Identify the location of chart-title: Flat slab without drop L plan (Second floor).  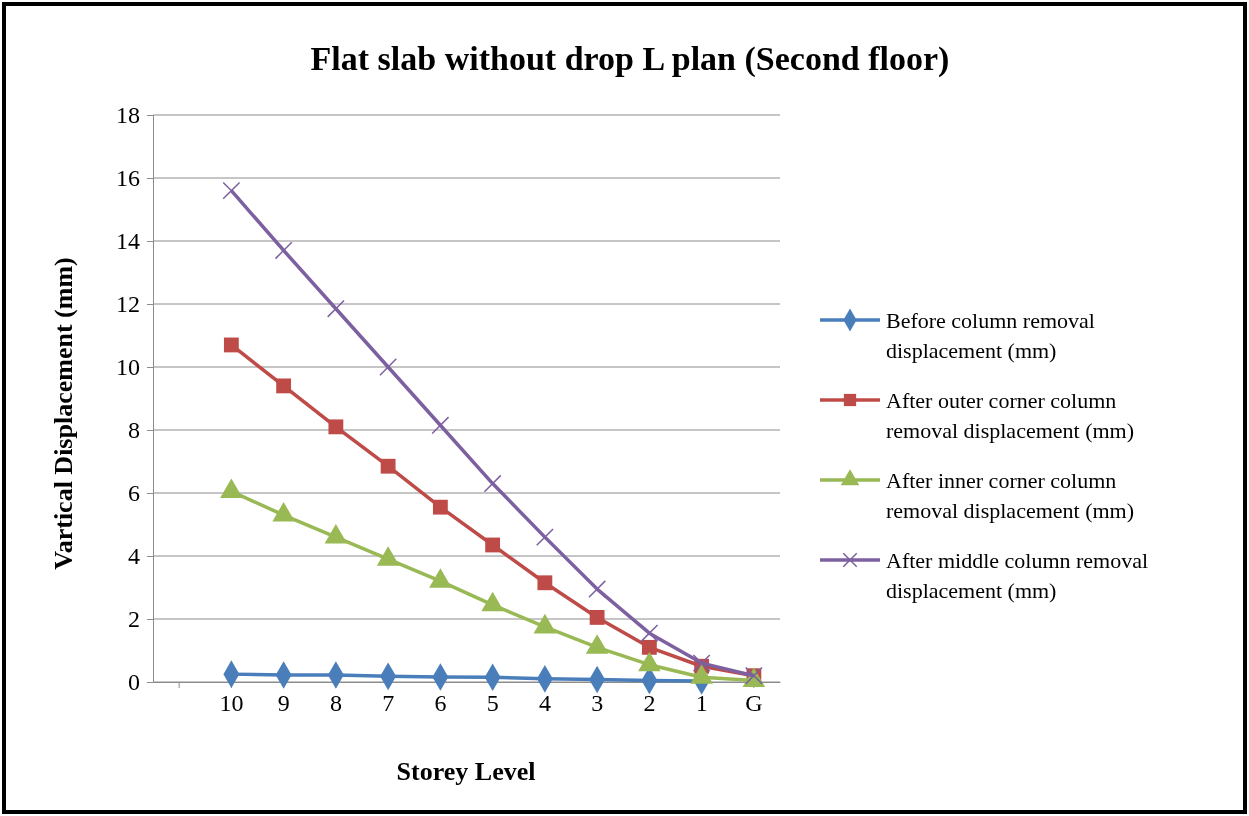
(630, 59).